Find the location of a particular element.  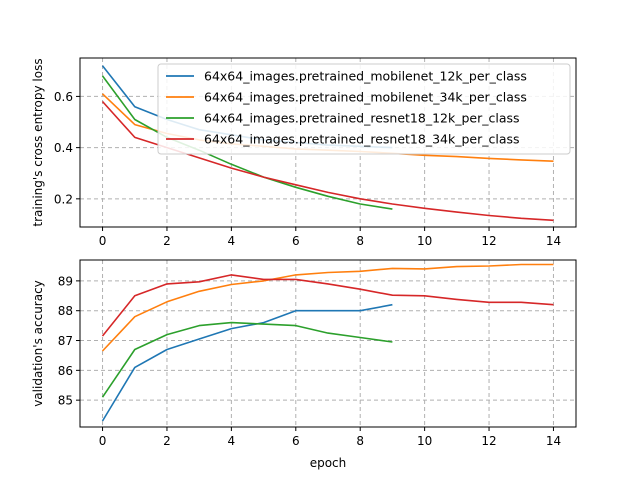

legend-box is located at coordinates (364, 109).